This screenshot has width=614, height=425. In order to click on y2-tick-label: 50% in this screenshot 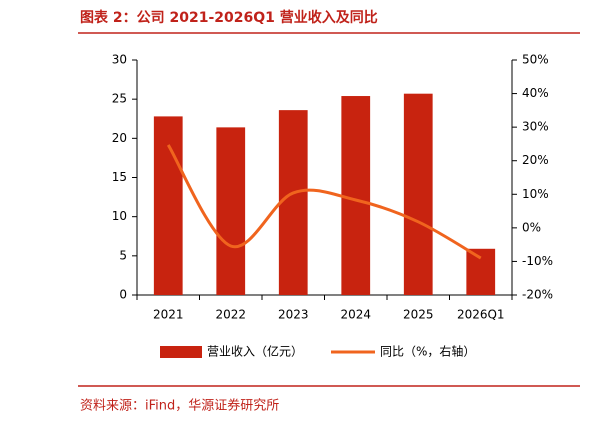, I will do `click(535, 60)`.